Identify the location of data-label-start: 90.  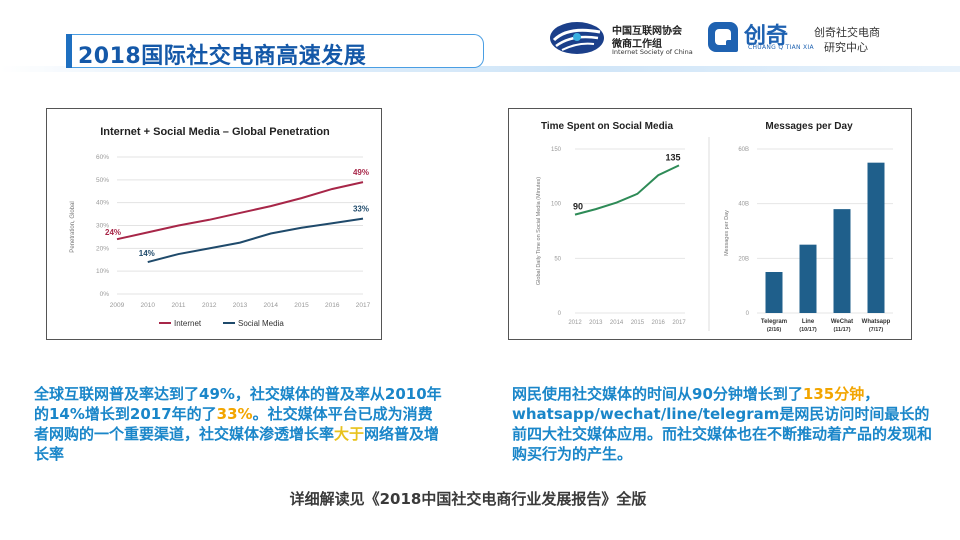
(578, 207).